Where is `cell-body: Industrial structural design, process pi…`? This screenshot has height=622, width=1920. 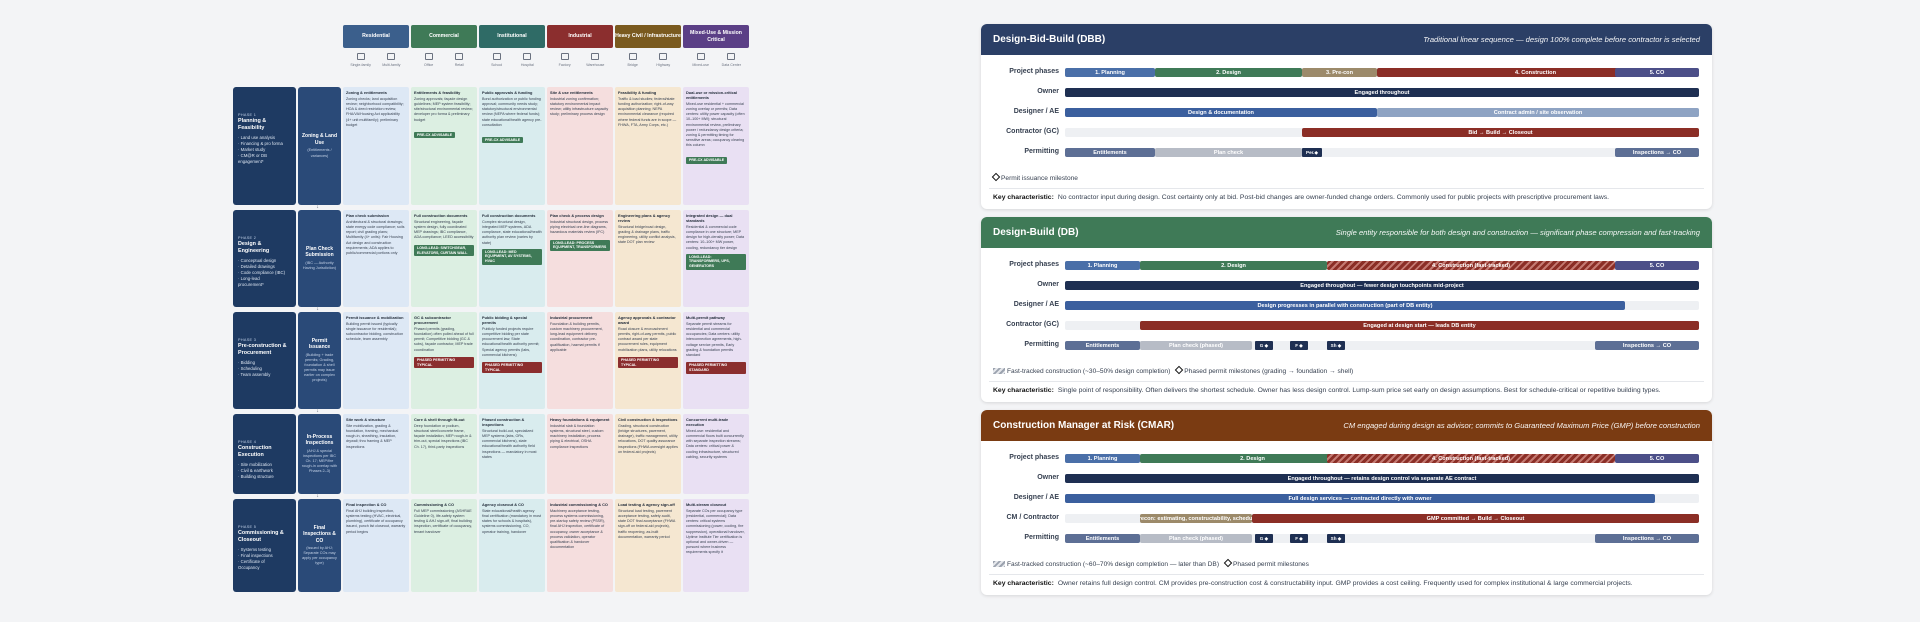
cell-body: Industrial structural design, process pi… is located at coordinates (579, 227).